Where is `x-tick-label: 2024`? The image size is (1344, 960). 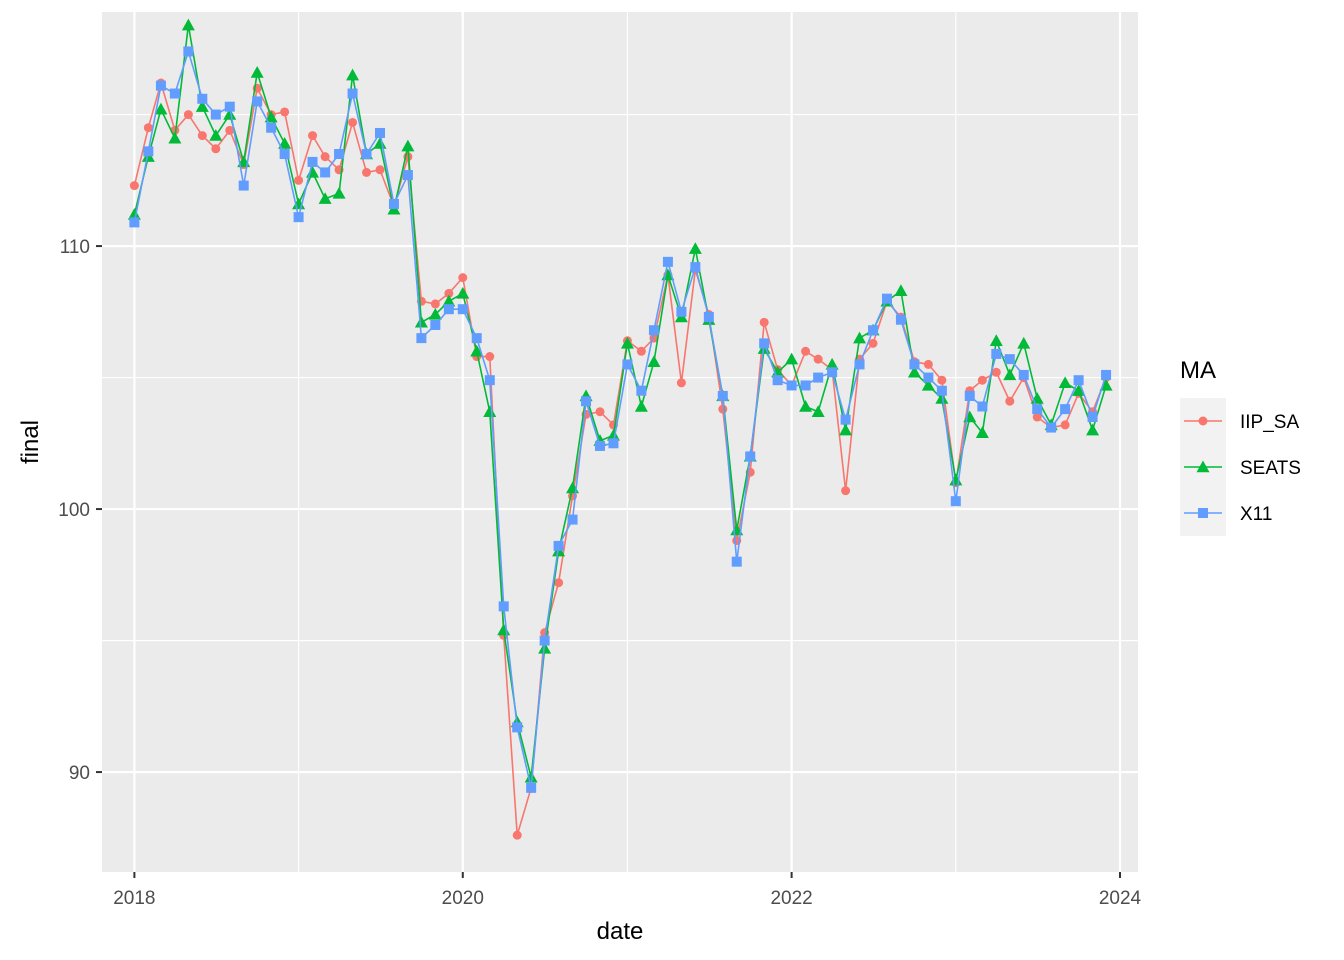
x-tick-label: 2024 is located at coordinates (1120, 898).